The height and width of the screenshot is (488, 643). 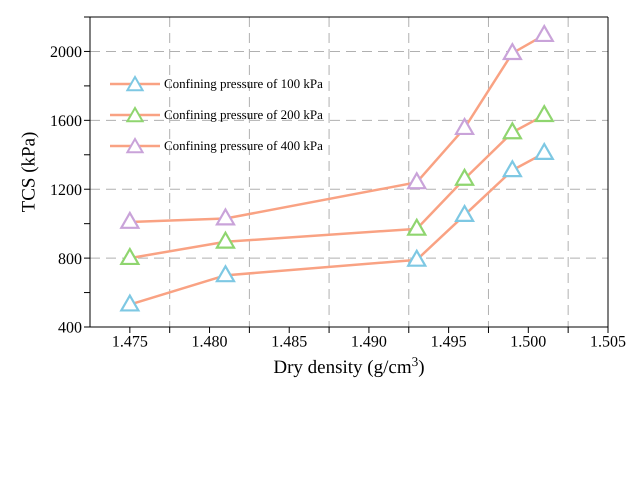 What do you see at coordinates (66, 190) in the screenshot?
I see `y-tick-label: 1200` at bounding box center [66, 190].